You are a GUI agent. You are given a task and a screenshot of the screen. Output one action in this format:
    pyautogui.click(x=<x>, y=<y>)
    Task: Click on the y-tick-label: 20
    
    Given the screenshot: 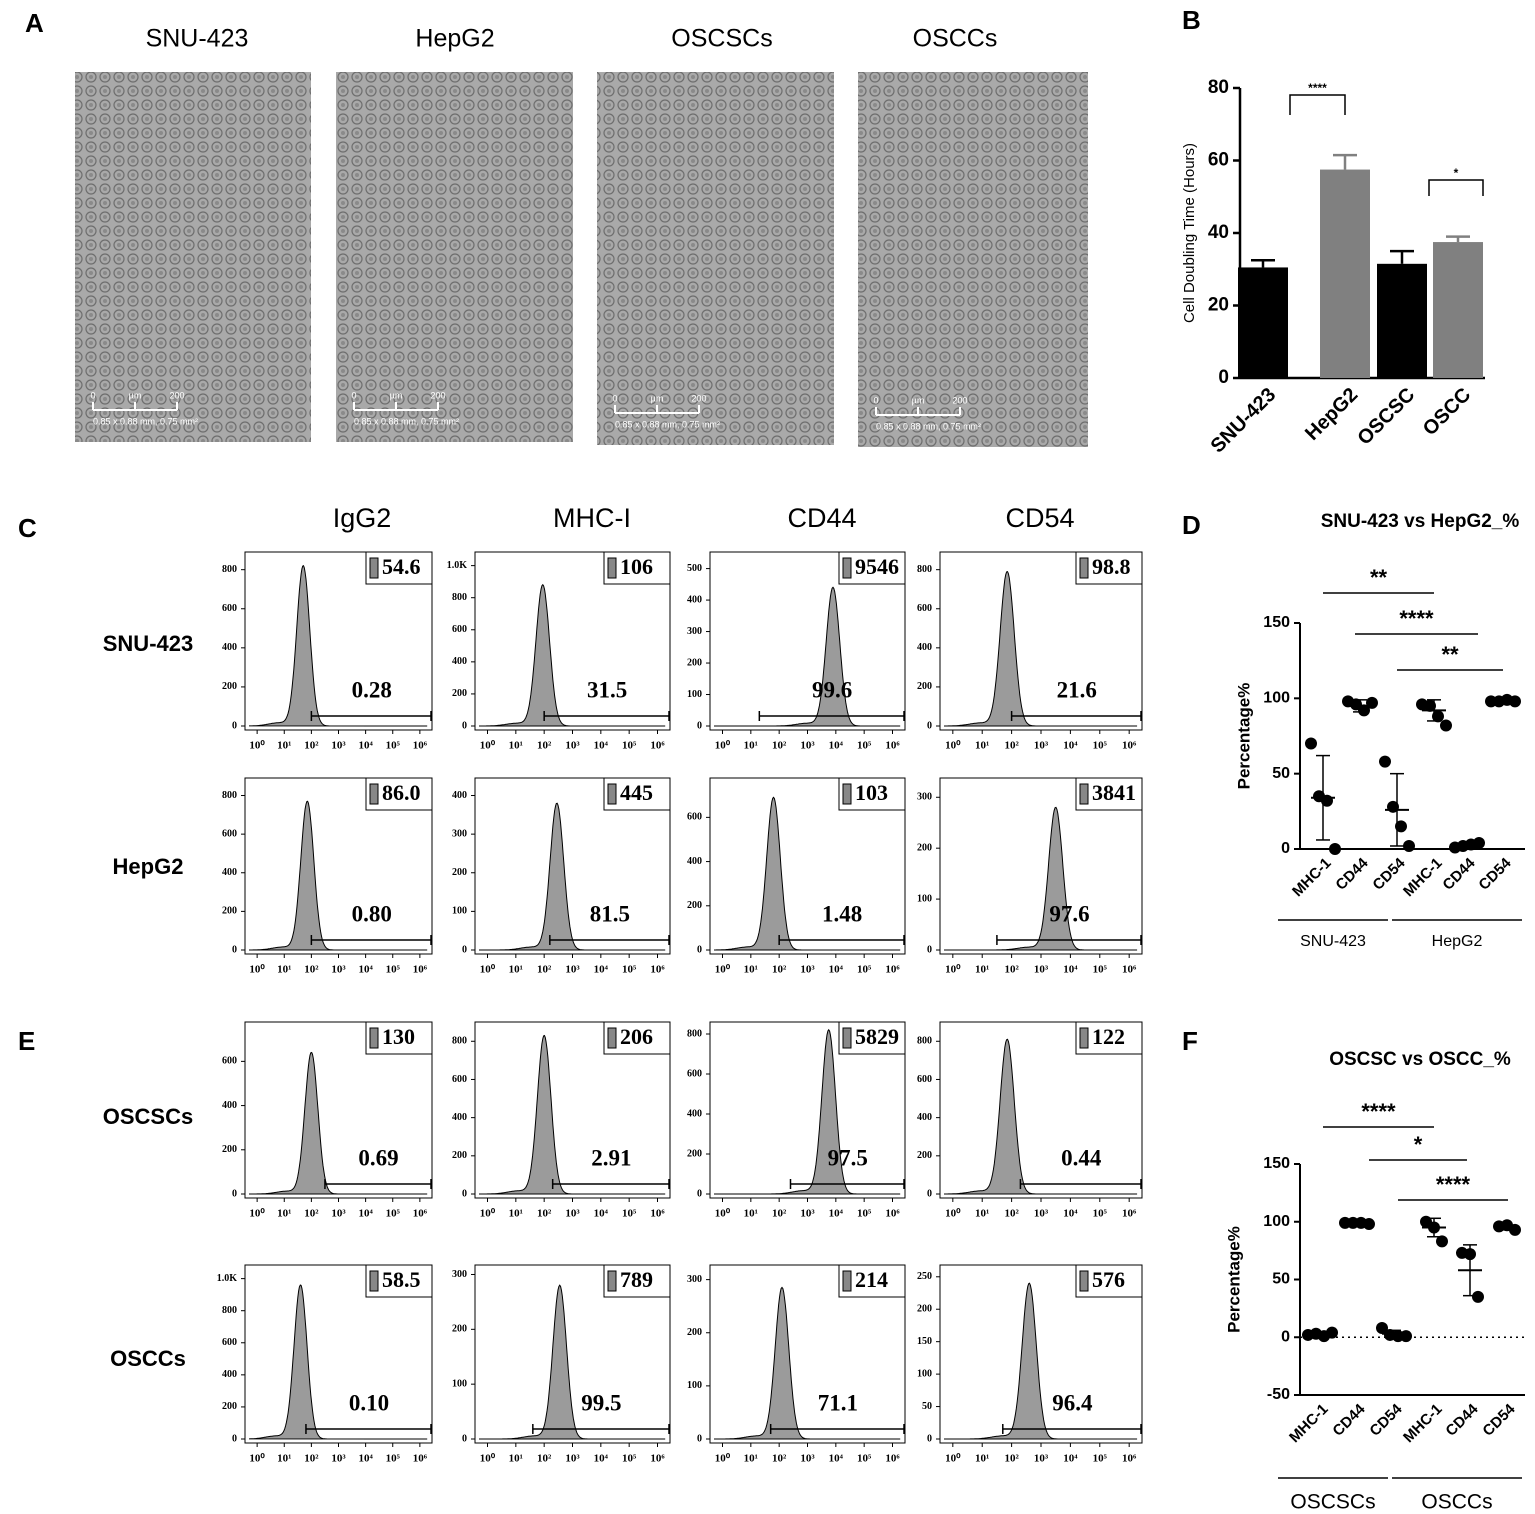 What is the action you would take?
    pyautogui.click(x=1218, y=305)
    